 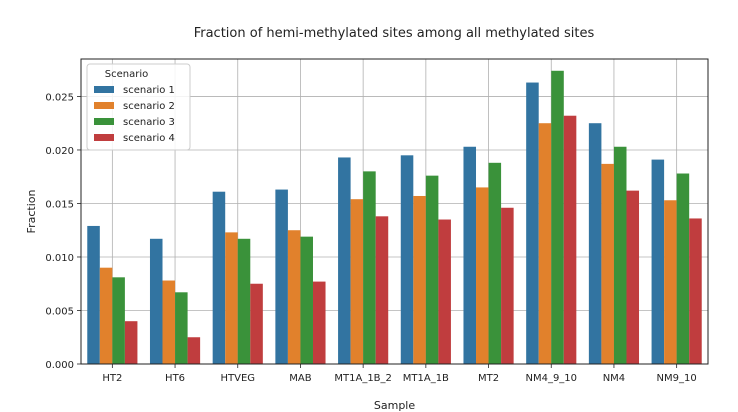 What do you see at coordinates (59, 365) in the screenshot?
I see `y-tick-label: 0.000` at bounding box center [59, 365].